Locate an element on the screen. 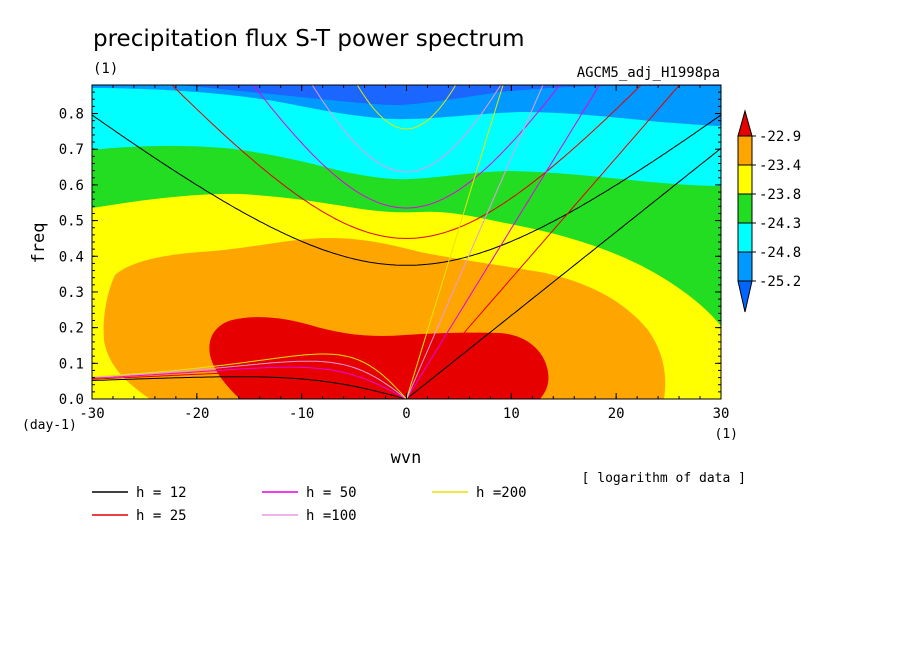  legend: h = 12 h = 25 h = 50 h =100 h =200 is located at coordinates (309, 504).